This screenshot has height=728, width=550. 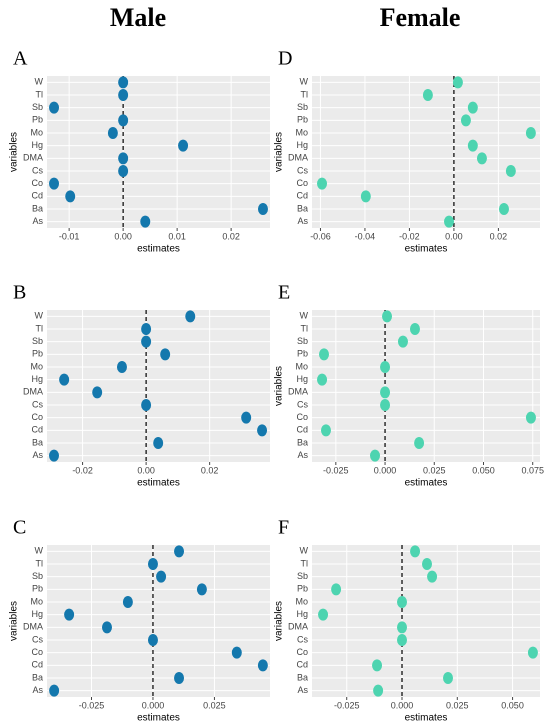 I want to click on panel-letter: D, so click(x=285, y=59).